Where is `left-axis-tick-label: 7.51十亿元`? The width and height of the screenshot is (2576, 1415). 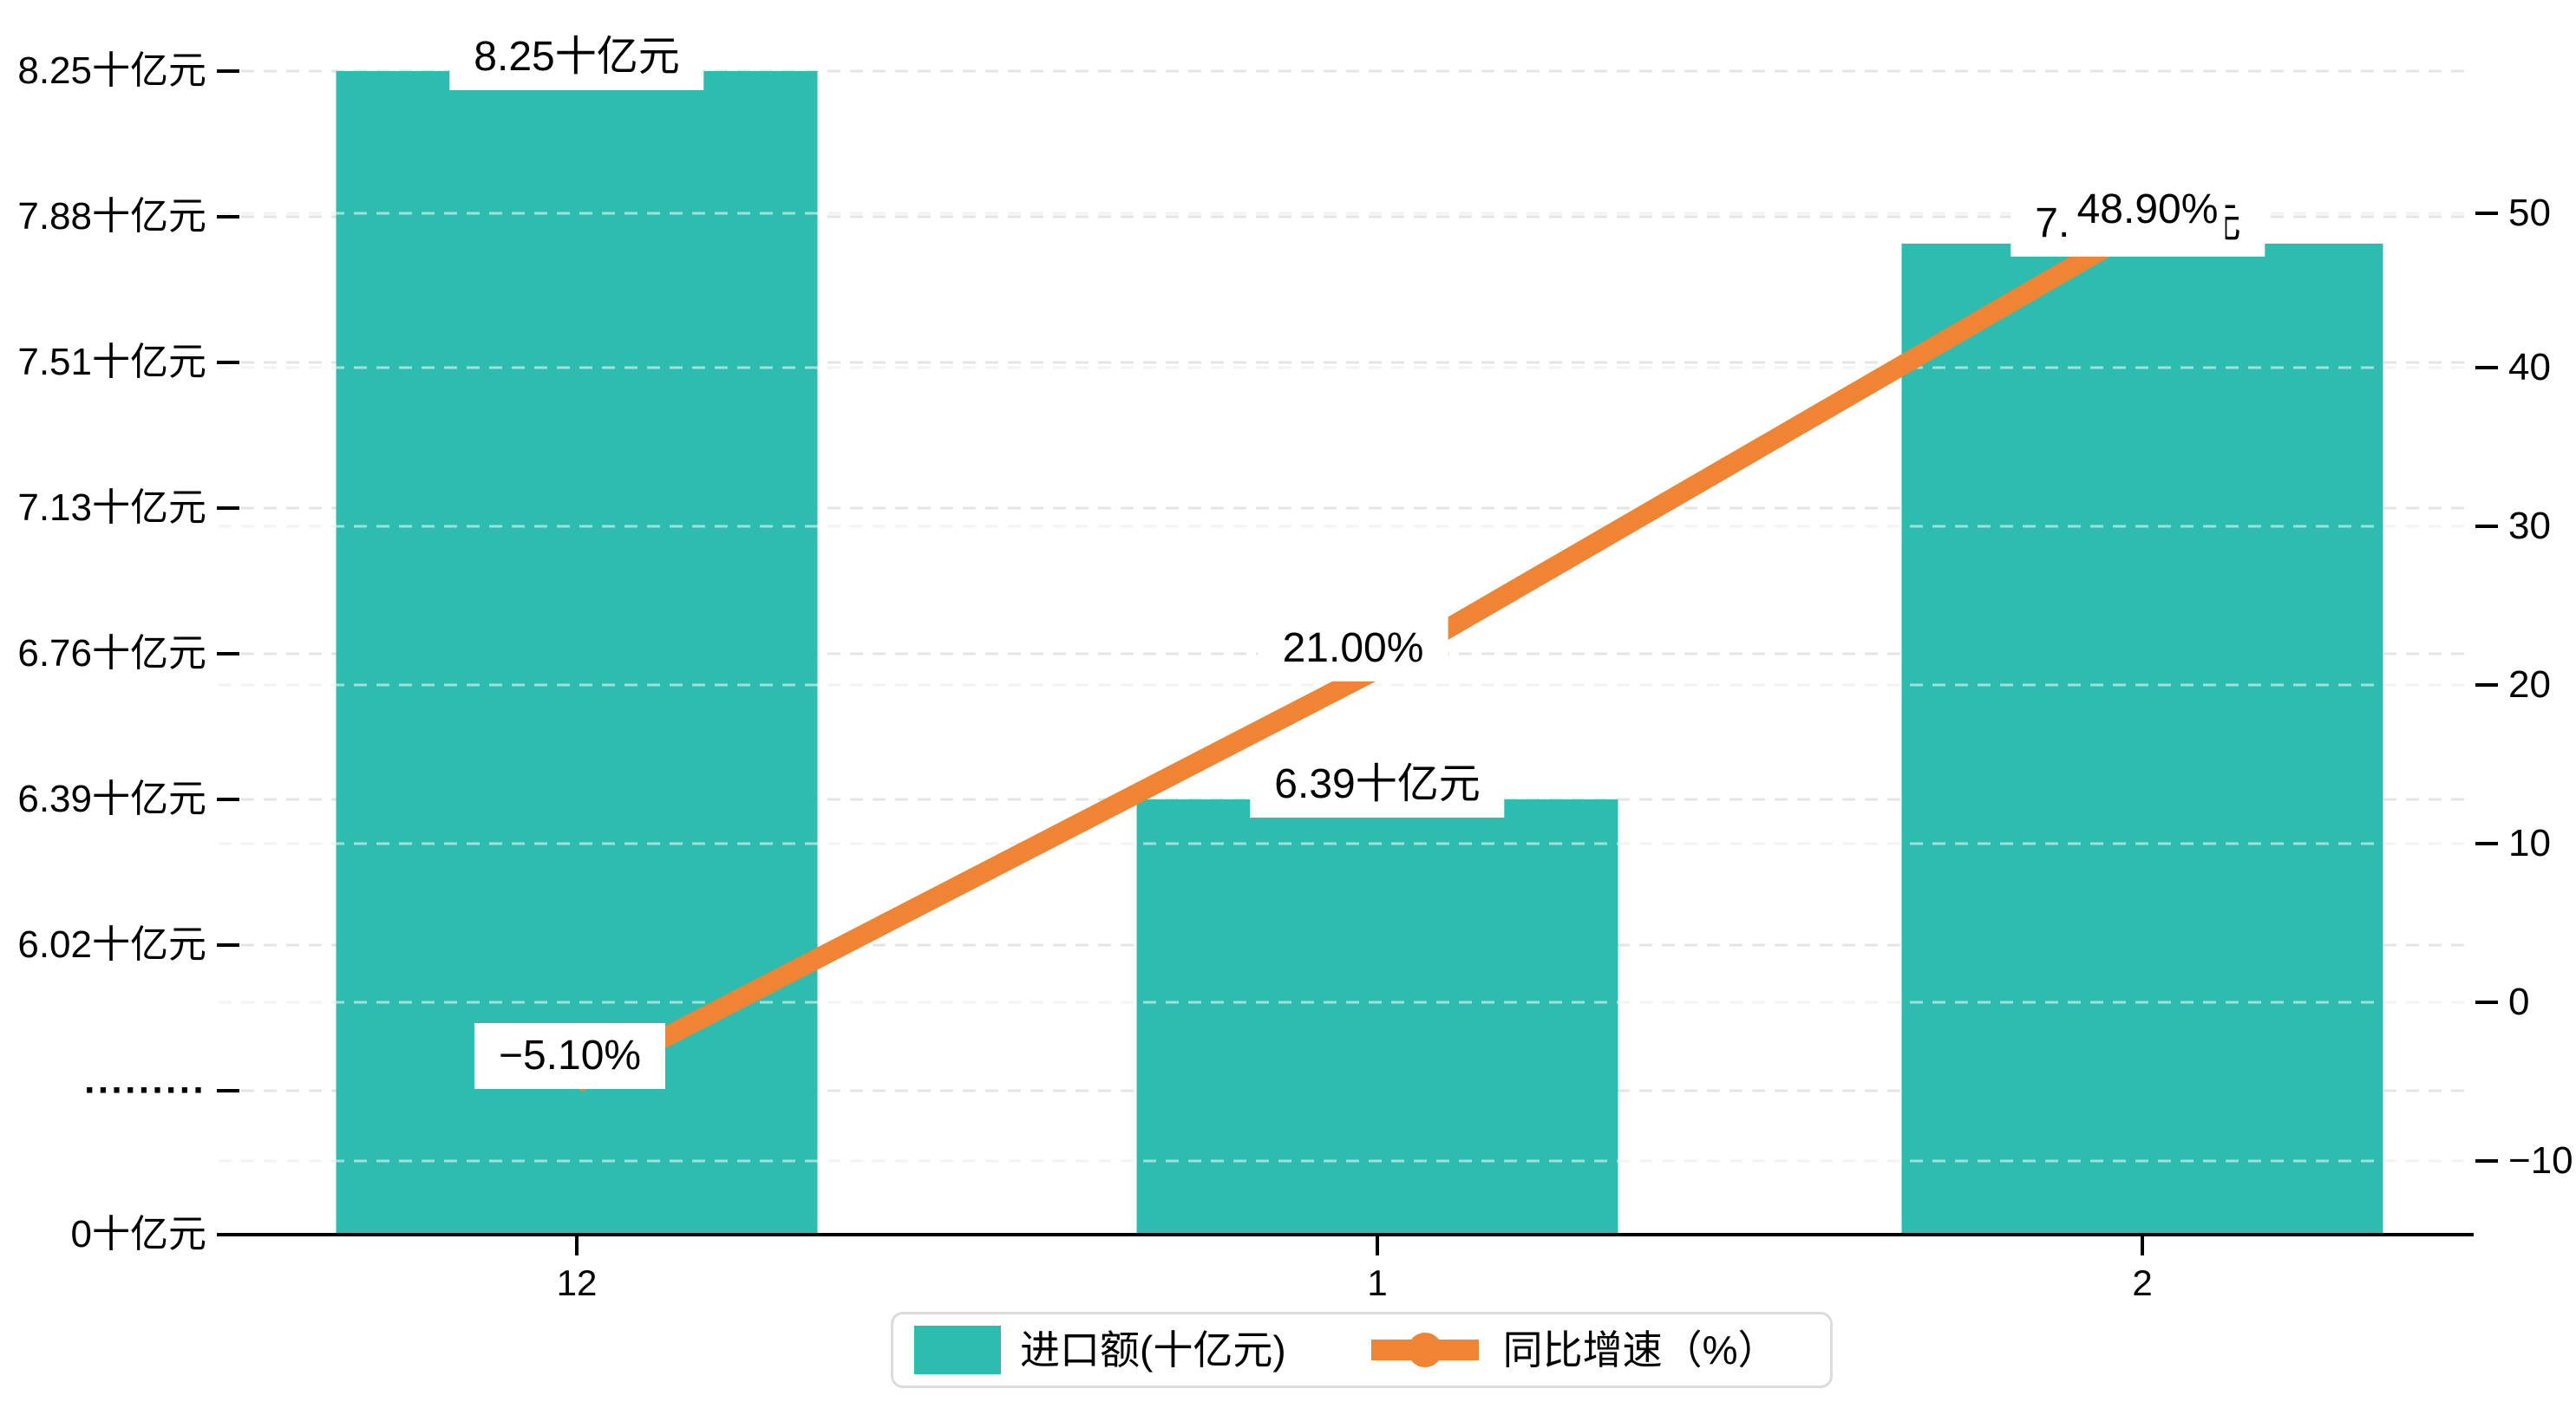
left-axis-tick-label: 7.51十亿元 is located at coordinates (111, 362).